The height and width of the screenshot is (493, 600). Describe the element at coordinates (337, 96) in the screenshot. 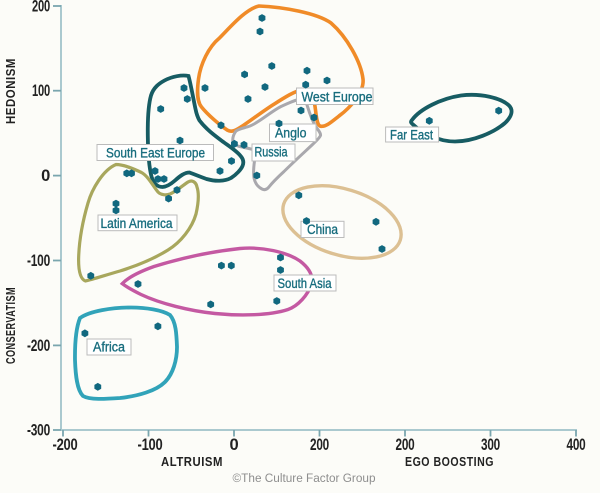

I see `svg-text: West Europe` at that location.